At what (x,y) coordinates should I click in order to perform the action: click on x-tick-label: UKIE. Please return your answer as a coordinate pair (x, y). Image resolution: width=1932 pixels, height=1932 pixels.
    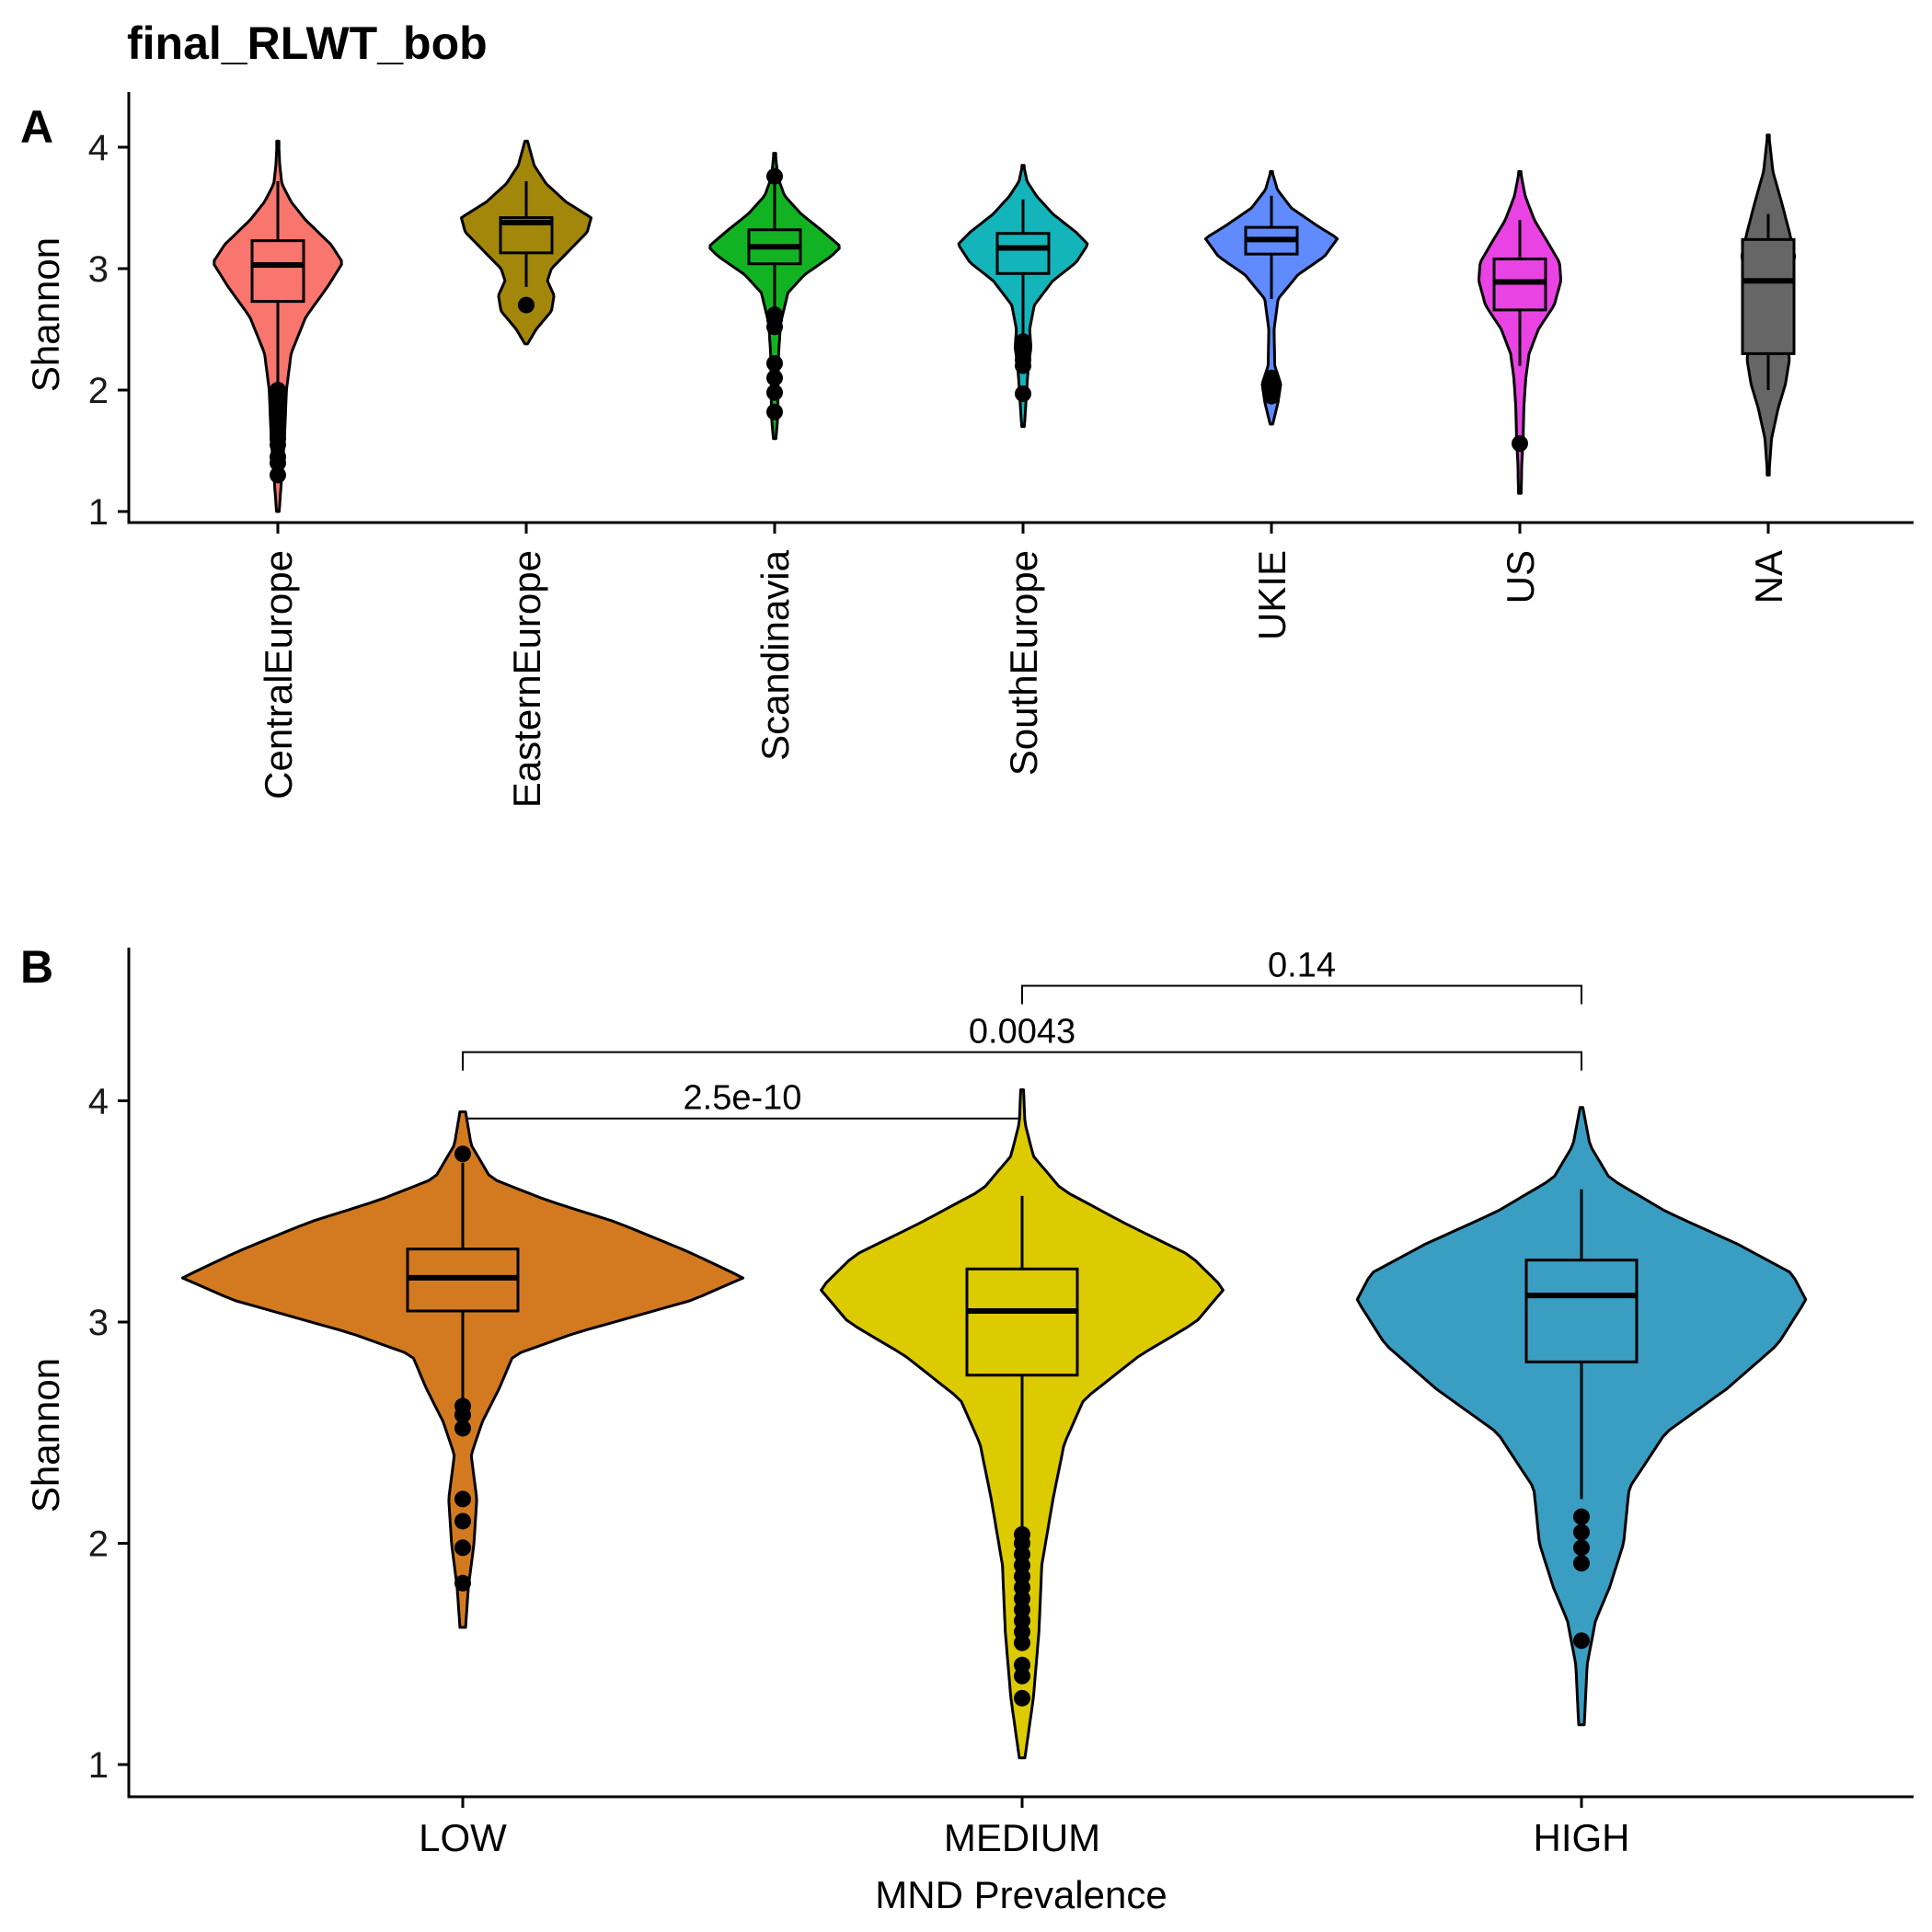
    Looking at the image, I should click on (1272, 595).